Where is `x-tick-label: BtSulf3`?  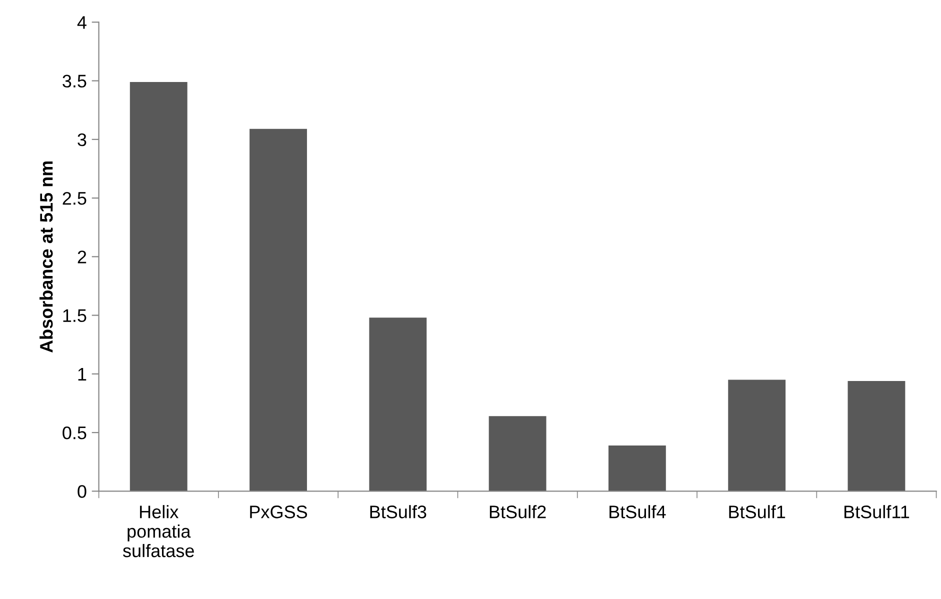
x-tick-label: BtSulf3 is located at coordinates (398, 511).